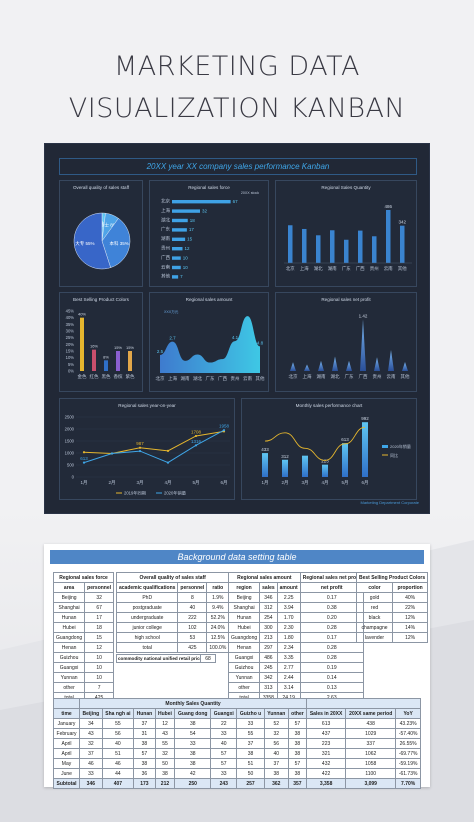  Describe the element at coordinates (371, 773) in the screenshot. I see `table-cell: 1100` at that location.